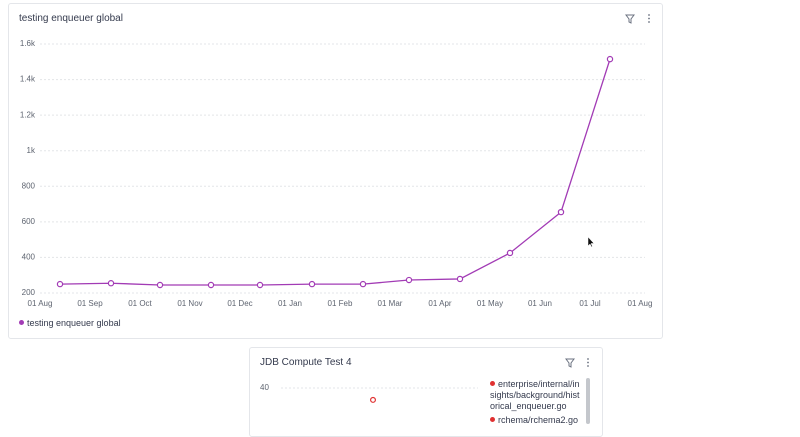 The width and height of the screenshot is (800, 437). I want to click on panel-title: JDB Compute Test 4, so click(306, 362).